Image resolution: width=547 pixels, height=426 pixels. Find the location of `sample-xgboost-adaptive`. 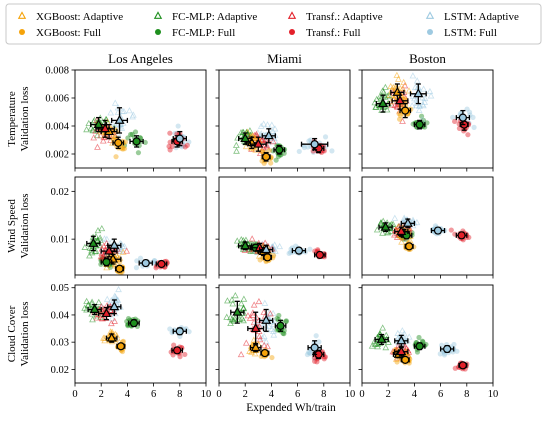

sample-xgboost-adaptive is located at coordinates (404, 81).